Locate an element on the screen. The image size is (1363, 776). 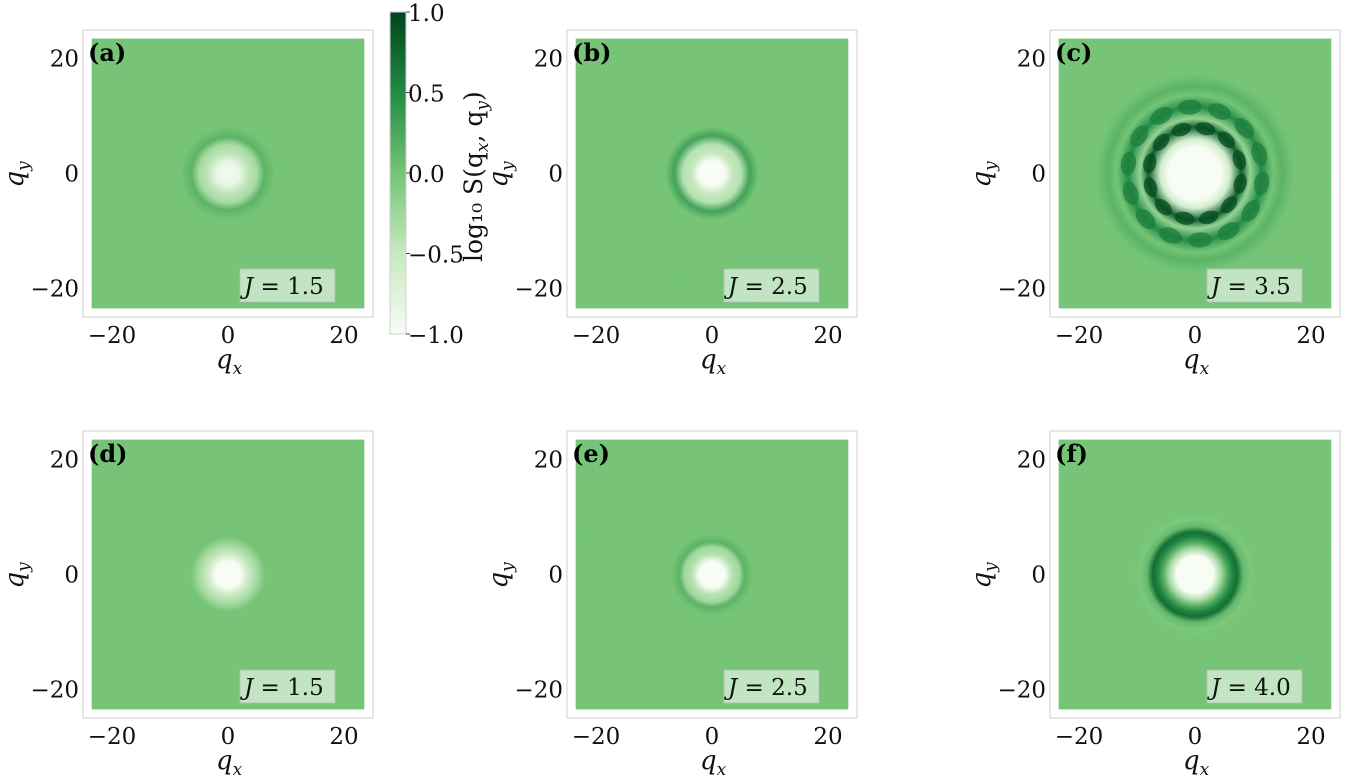
panel-d: (d) J = 1.5 −20 0 20 20 0 −20 qx qy is located at coordinates (187, 603).